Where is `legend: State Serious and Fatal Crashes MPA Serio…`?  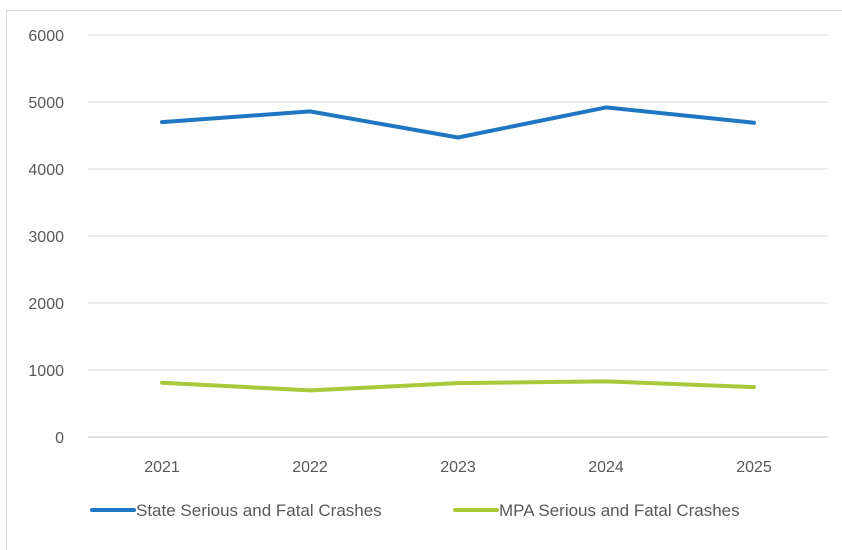
legend: State Serious and Fatal Crashes MPA Serio… is located at coordinates (415, 510).